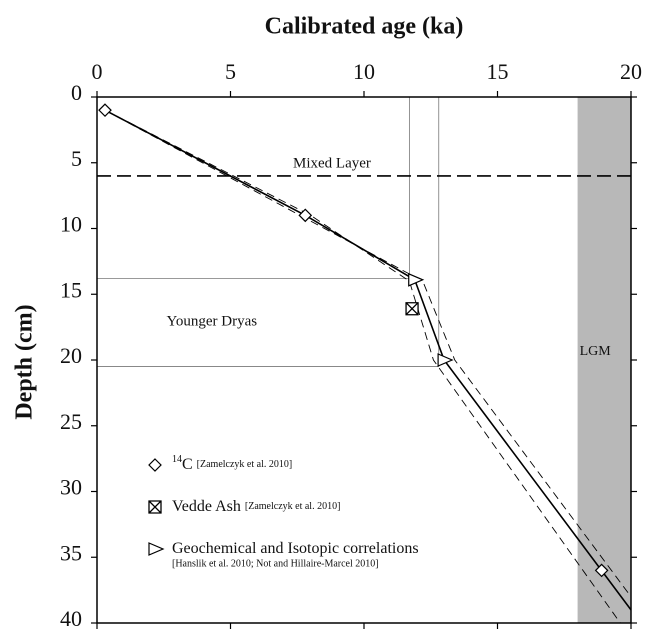 This screenshot has height=640, width=650. What do you see at coordinates (76, 158) in the screenshot?
I see `y-tick-label: 5` at bounding box center [76, 158].